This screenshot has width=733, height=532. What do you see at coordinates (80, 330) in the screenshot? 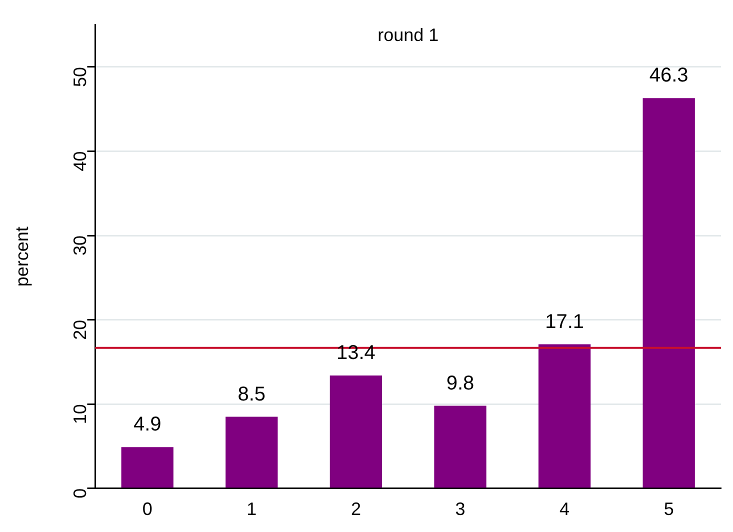
I see `y-tick-label: 20` at bounding box center [80, 330].